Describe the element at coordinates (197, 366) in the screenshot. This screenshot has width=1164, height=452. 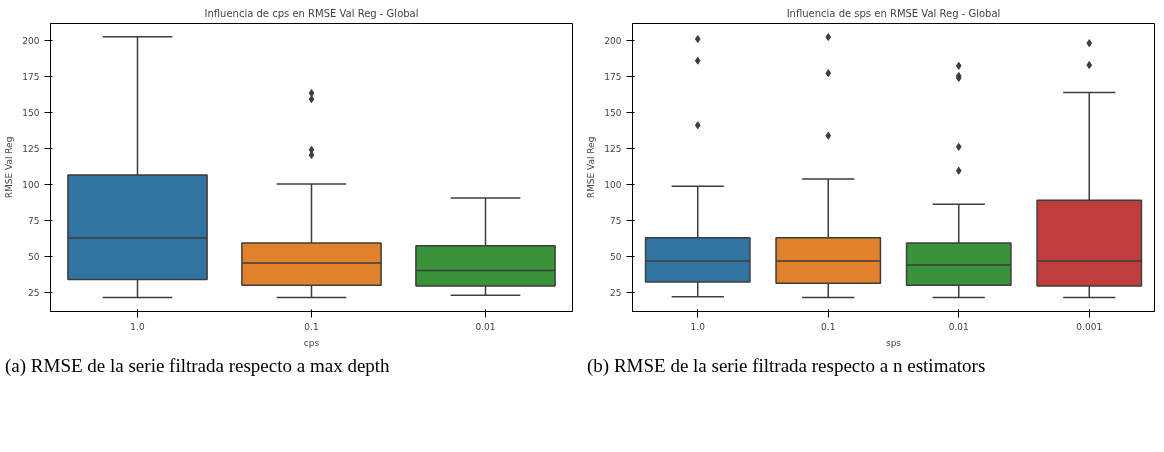
I see `text: (a) RMSE de la serie filtrada respecto a max depth` at that location.